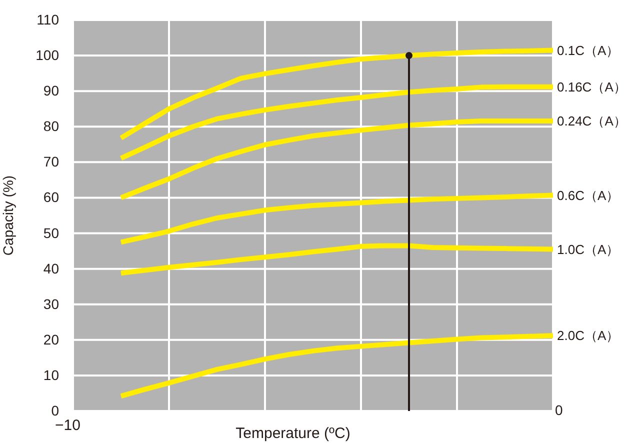 The height and width of the screenshot is (443, 636). Describe the element at coordinates (588, 336) in the screenshot. I see `series-label: 2.0C（A）` at that location.